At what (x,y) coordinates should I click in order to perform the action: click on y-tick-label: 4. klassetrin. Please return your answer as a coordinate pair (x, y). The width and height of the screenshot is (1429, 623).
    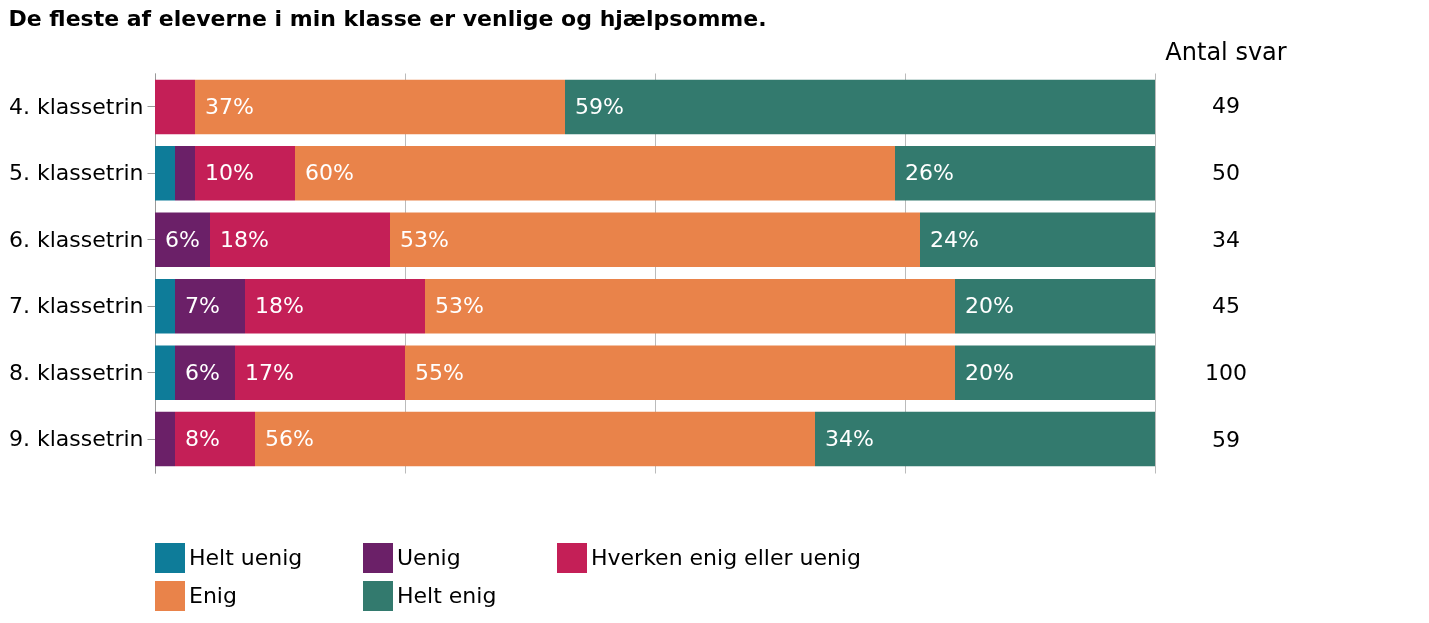
    Looking at the image, I should click on (76, 106).